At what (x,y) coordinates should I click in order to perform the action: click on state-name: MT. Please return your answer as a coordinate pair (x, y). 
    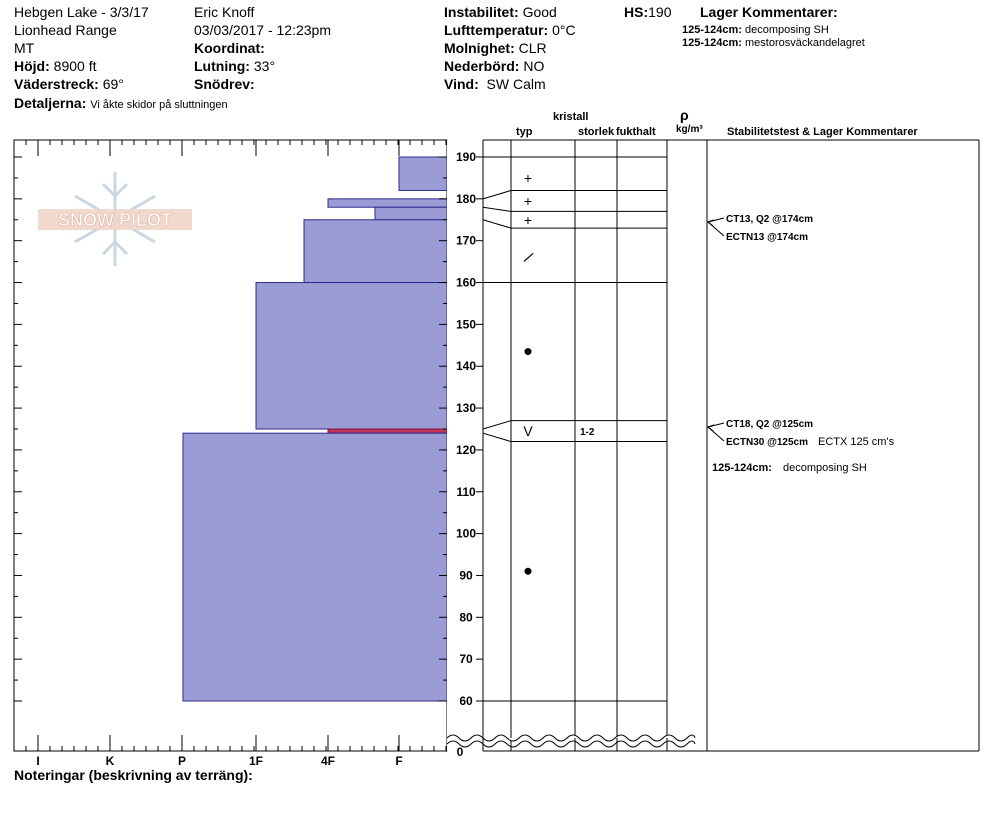
    Looking at the image, I should click on (24, 48).